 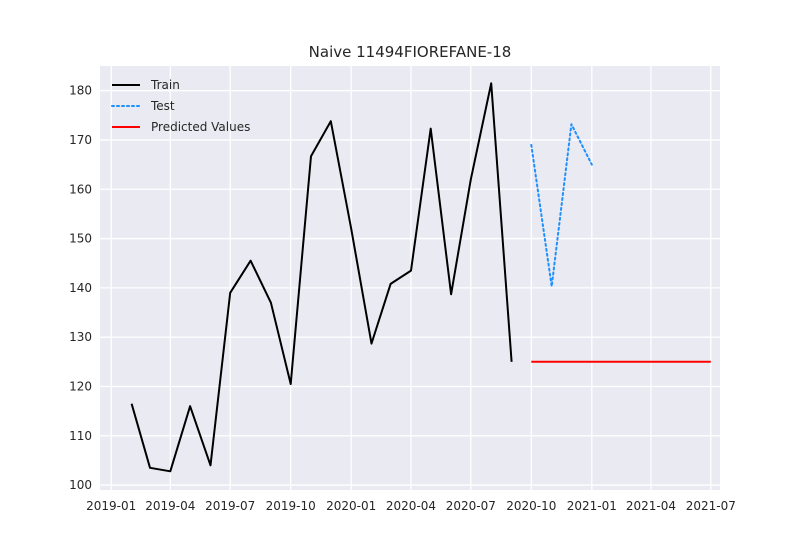 I want to click on legend-label: Test, so click(x=162, y=106).